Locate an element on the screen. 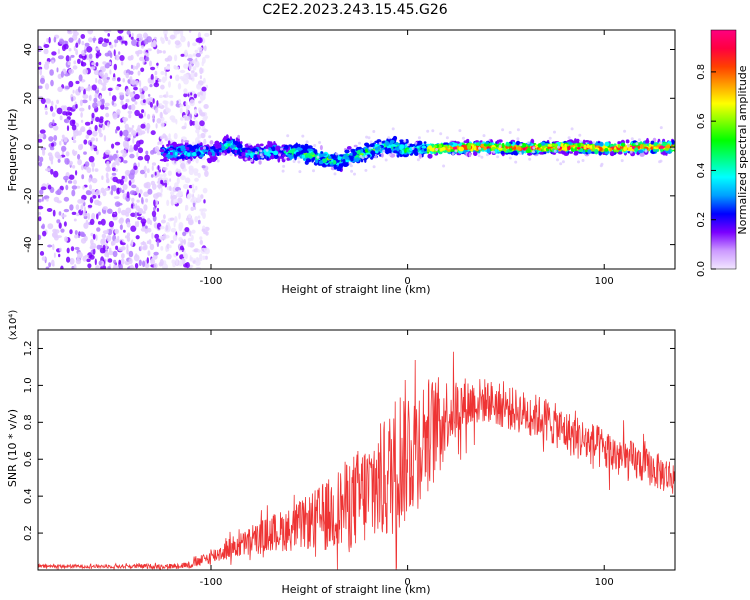  colorbar-tick-label: 0.0 is located at coordinates (701, 269).